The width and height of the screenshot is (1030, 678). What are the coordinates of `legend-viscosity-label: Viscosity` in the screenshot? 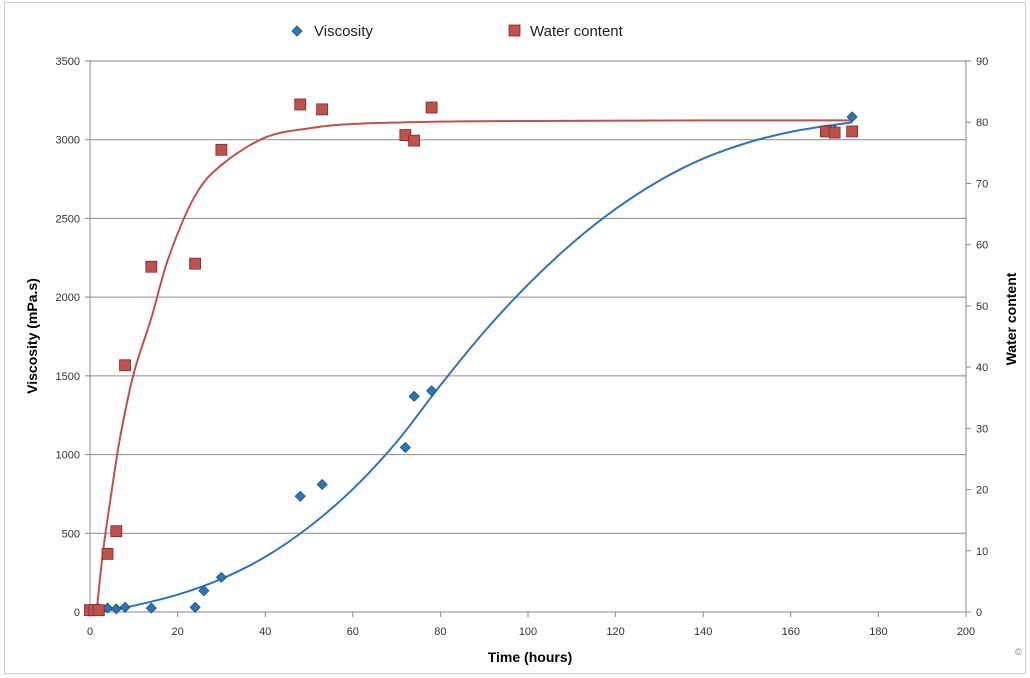 It's located at (343, 31).